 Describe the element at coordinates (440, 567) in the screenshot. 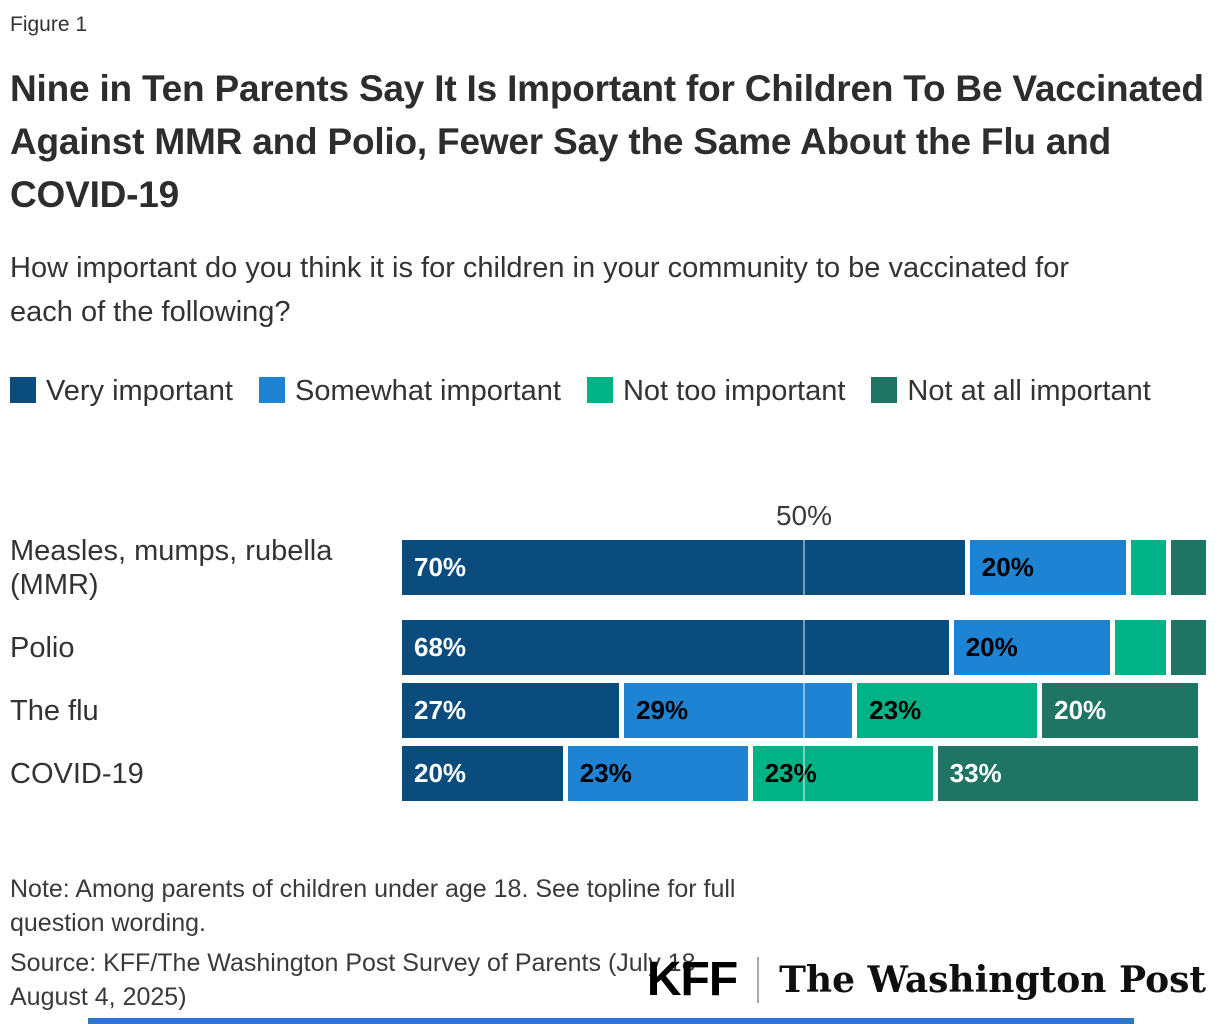

I see `bar-value-label: 70%` at that location.